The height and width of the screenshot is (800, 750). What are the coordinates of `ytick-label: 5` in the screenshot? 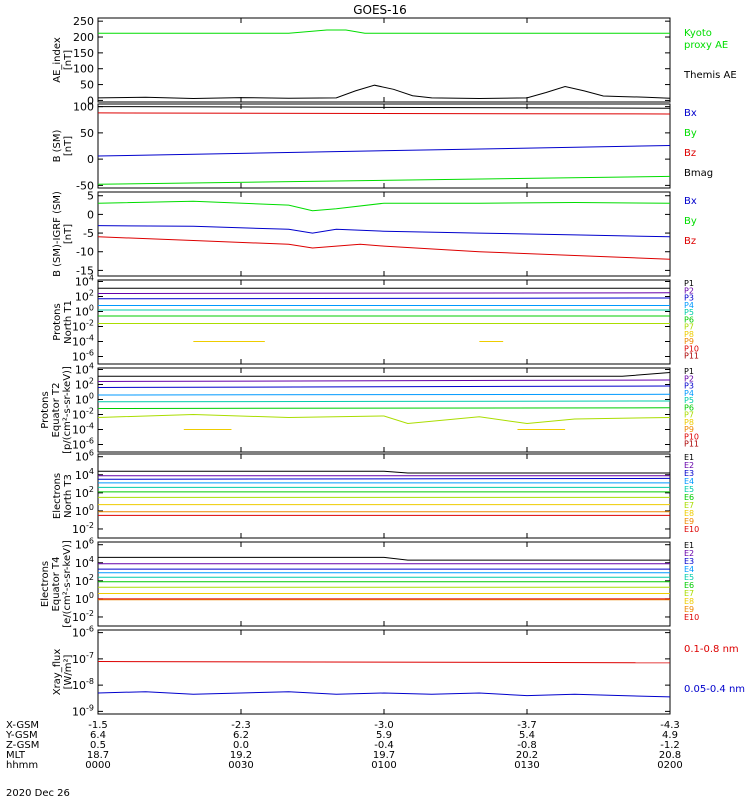 It's located at (90, 196).